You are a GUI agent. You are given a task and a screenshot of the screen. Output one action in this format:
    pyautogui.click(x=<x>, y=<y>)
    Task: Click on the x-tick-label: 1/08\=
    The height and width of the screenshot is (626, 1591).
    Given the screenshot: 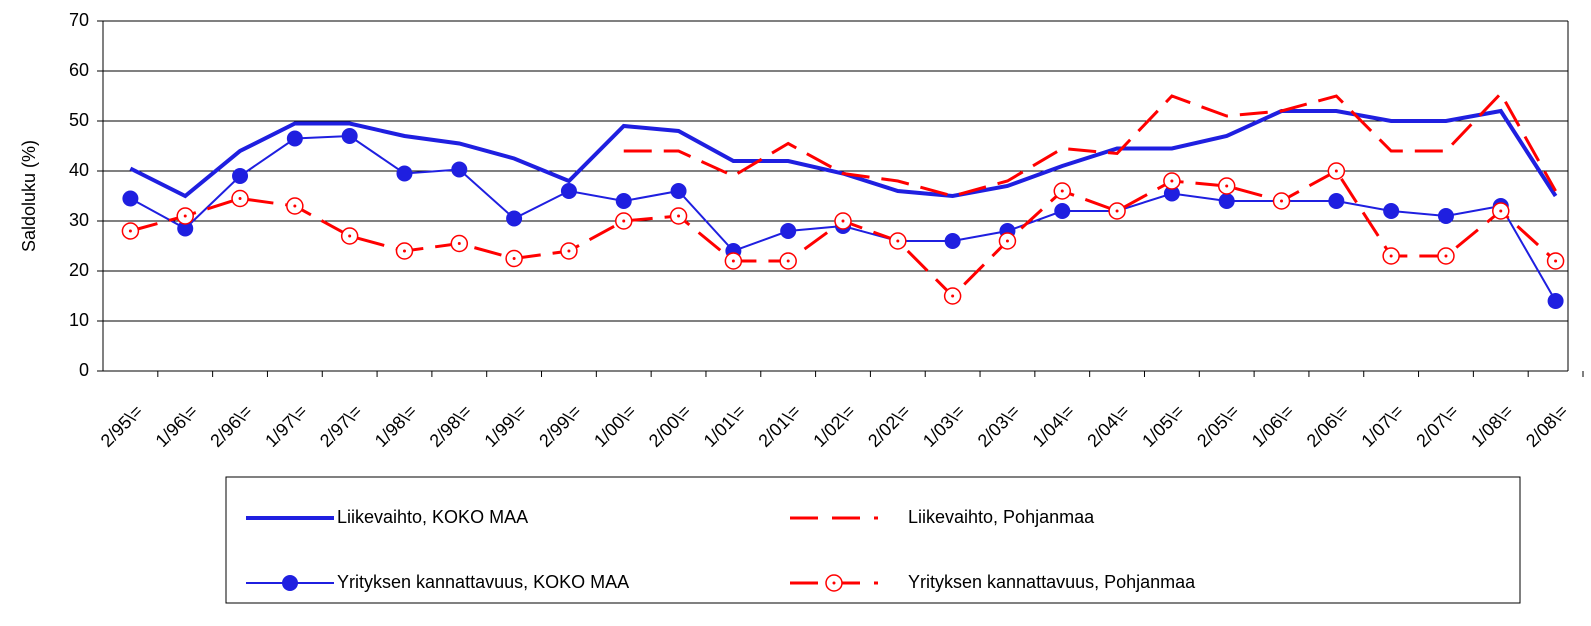 What is the action you would take?
    pyautogui.click(x=1492, y=426)
    